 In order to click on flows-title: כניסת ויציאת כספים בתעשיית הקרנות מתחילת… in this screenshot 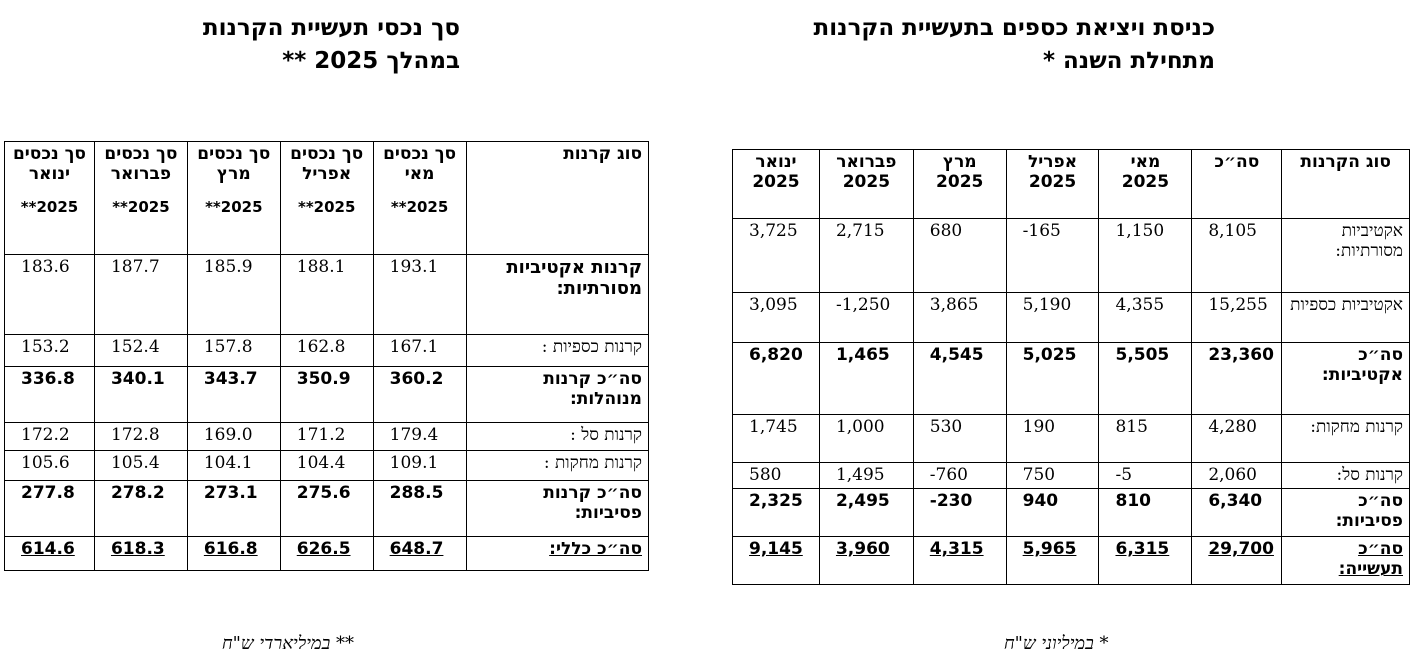, I will do `click(957, 45)`.